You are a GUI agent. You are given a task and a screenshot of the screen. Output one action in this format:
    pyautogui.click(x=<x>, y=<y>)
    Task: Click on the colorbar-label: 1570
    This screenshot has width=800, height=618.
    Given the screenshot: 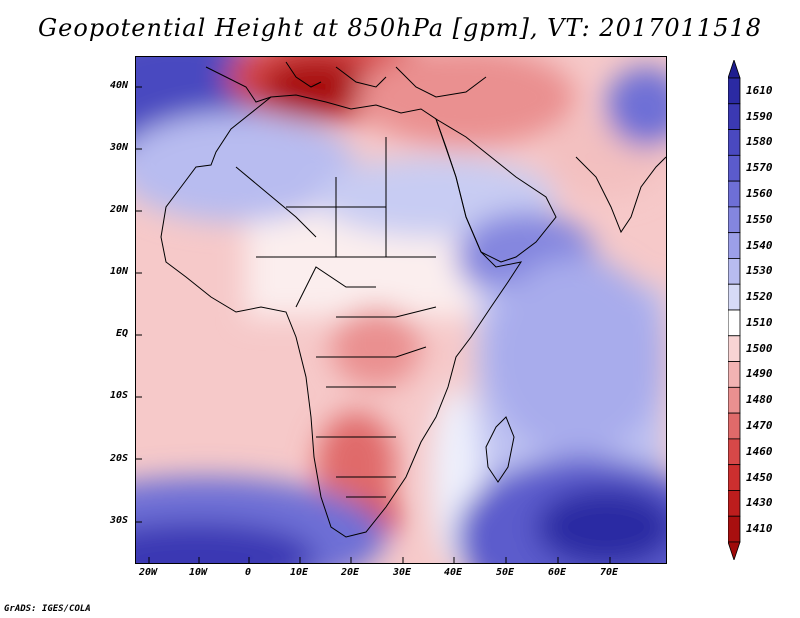 What is the action you would take?
    pyautogui.click(x=759, y=168)
    